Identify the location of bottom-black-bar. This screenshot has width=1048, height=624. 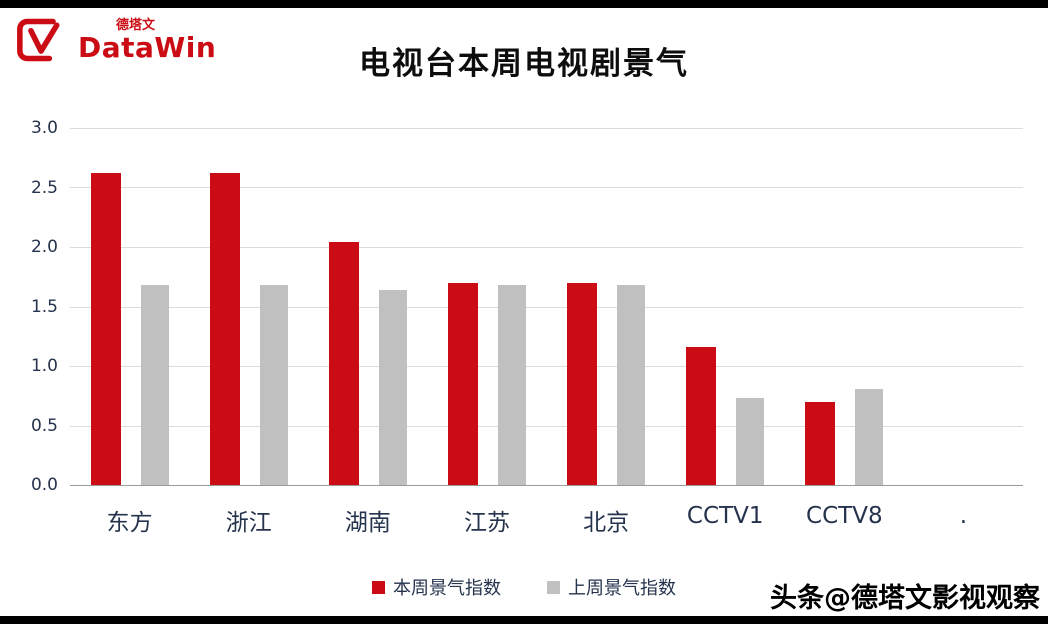
(524, 620).